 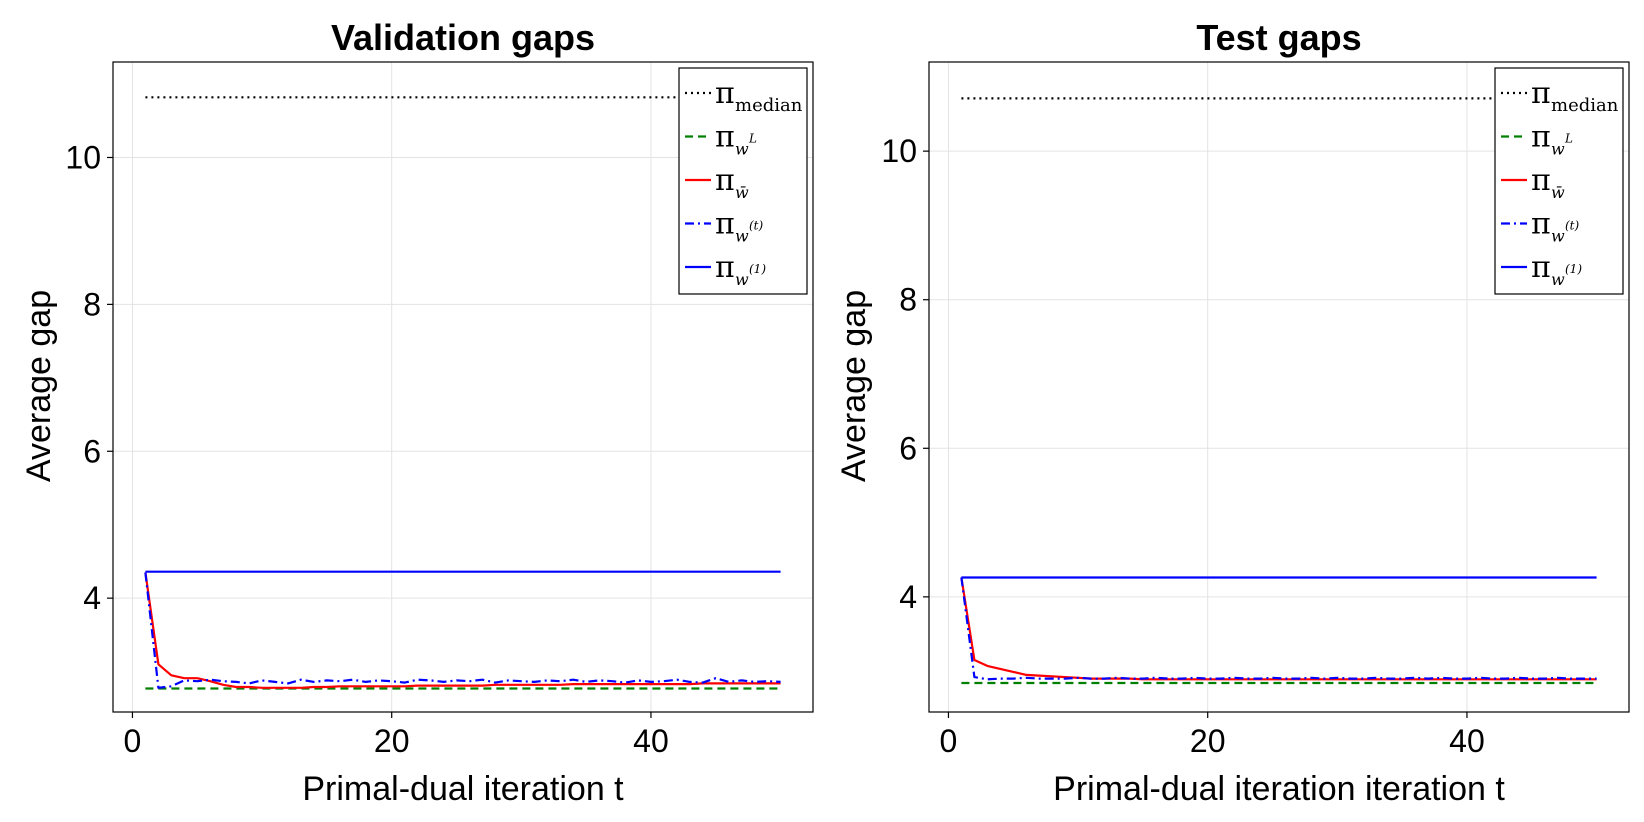 I want to click on chart-title: Validation gaps, so click(x=463, y=37).